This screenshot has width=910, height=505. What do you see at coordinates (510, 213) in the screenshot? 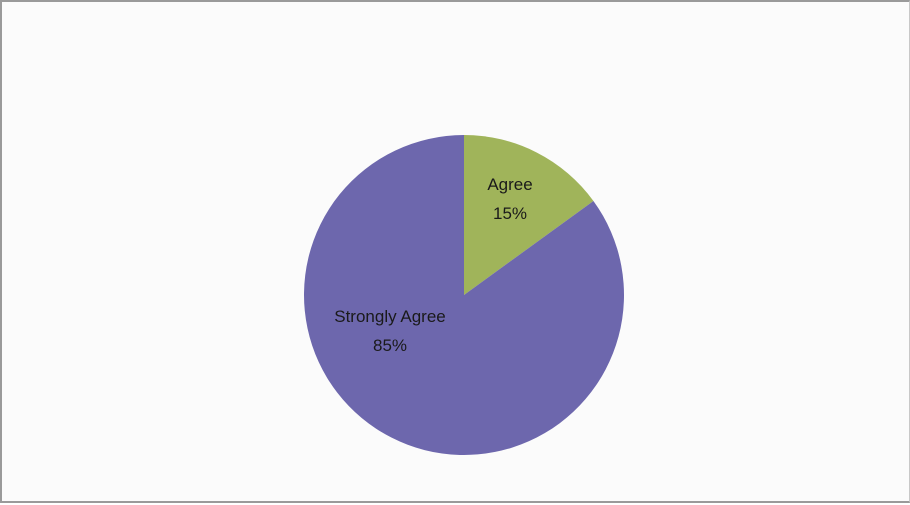
I see `slice-label-agree-percent: 15%` at bounding box center [510, 213].